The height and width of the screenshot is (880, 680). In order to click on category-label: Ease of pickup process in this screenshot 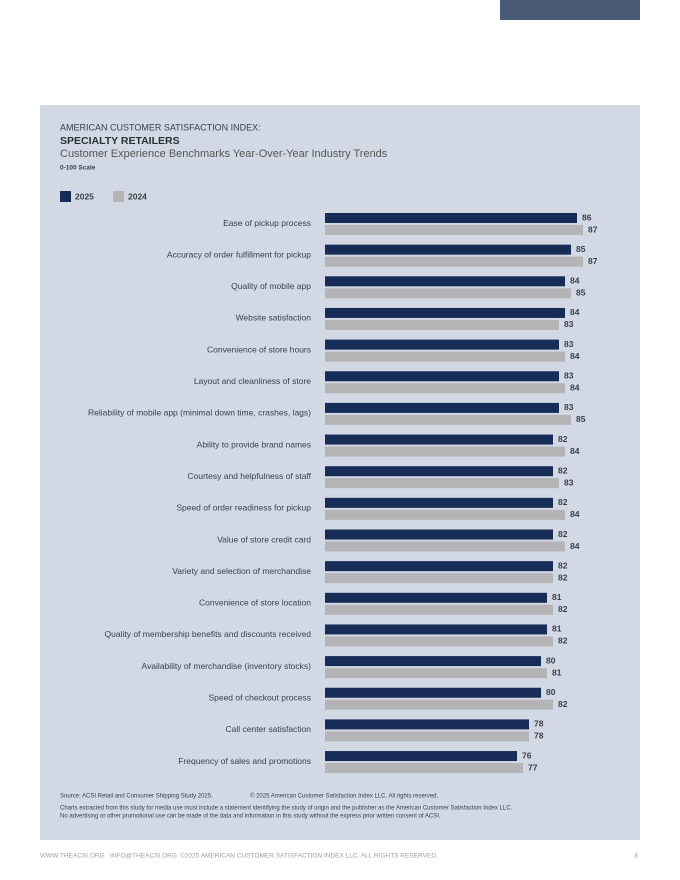, I will do `click(267, 223)`.